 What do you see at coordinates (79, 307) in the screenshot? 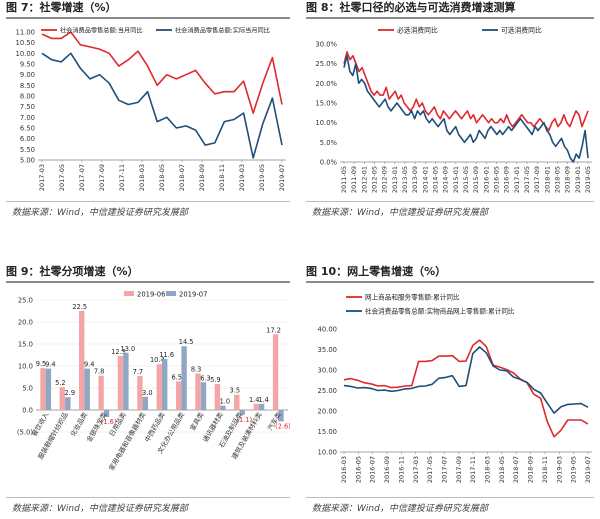
I see `data-label: 22.5` at bounding box center [79, 307].